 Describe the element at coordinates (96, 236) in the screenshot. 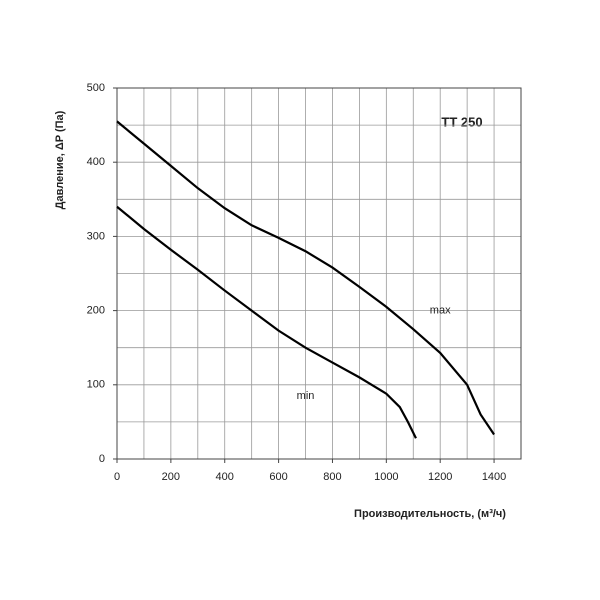

I see `y-tick-label: 300` at that location.